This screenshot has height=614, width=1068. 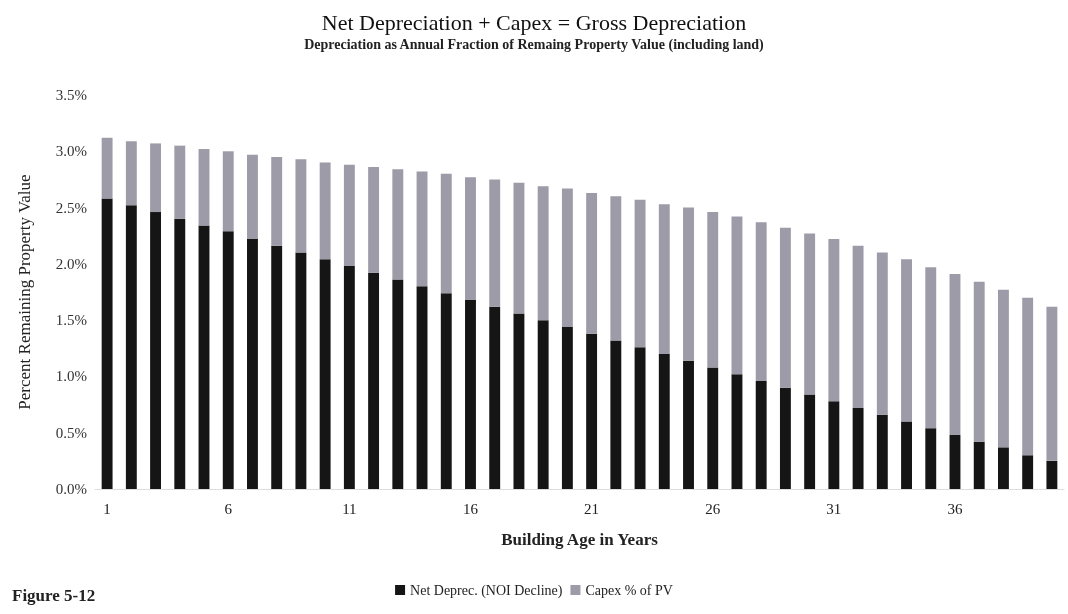 I want to click on x-tick-label: 6, so click(x=228, y=508).